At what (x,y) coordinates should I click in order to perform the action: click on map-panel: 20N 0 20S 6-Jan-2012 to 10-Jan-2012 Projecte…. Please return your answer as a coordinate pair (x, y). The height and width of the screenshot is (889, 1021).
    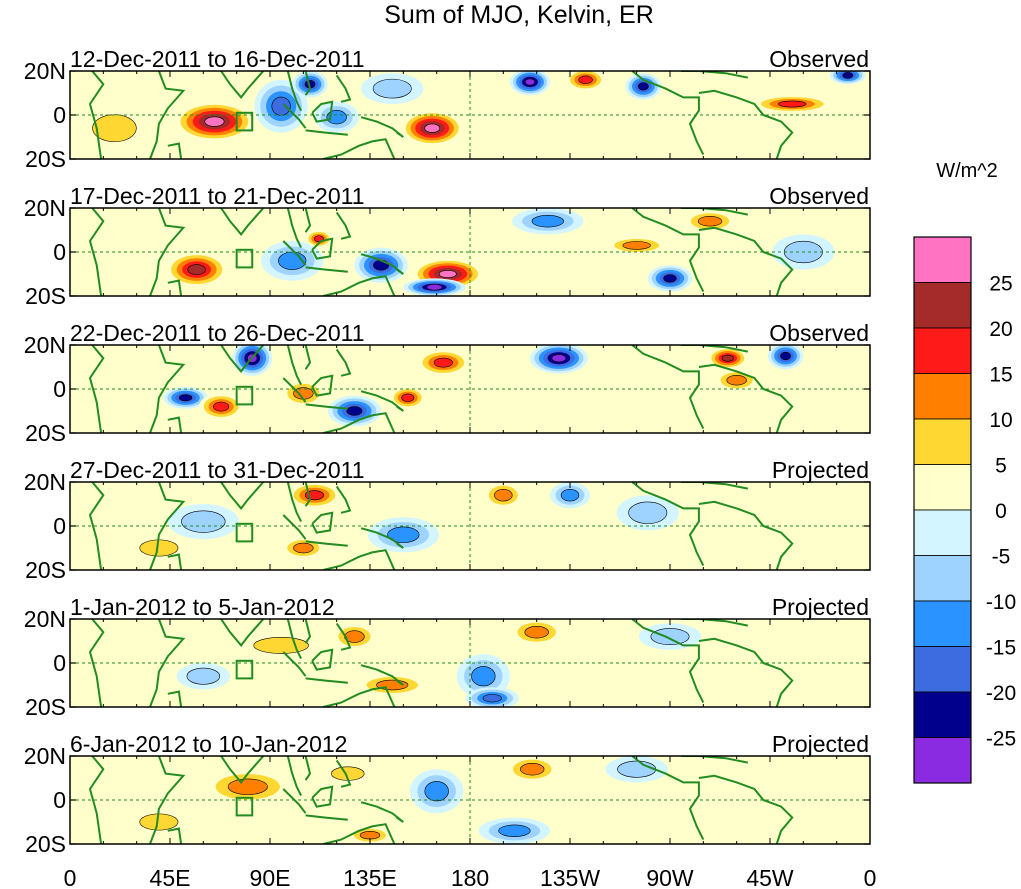
    Looking at the image, I should click on (447, 794).